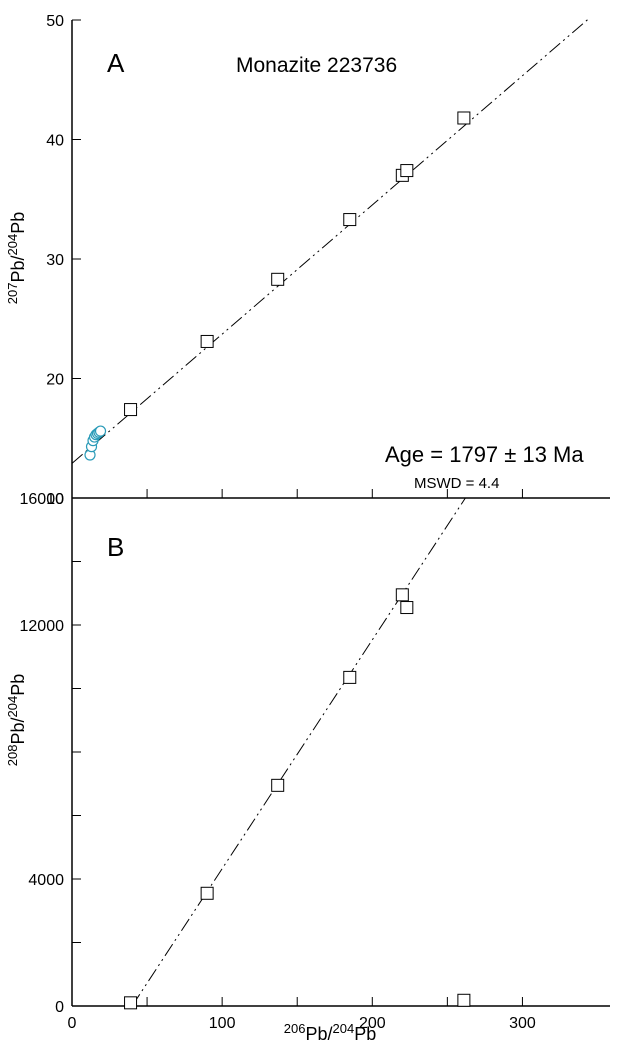  I want to click on x-tick-label: 200, so click(372, 1023).